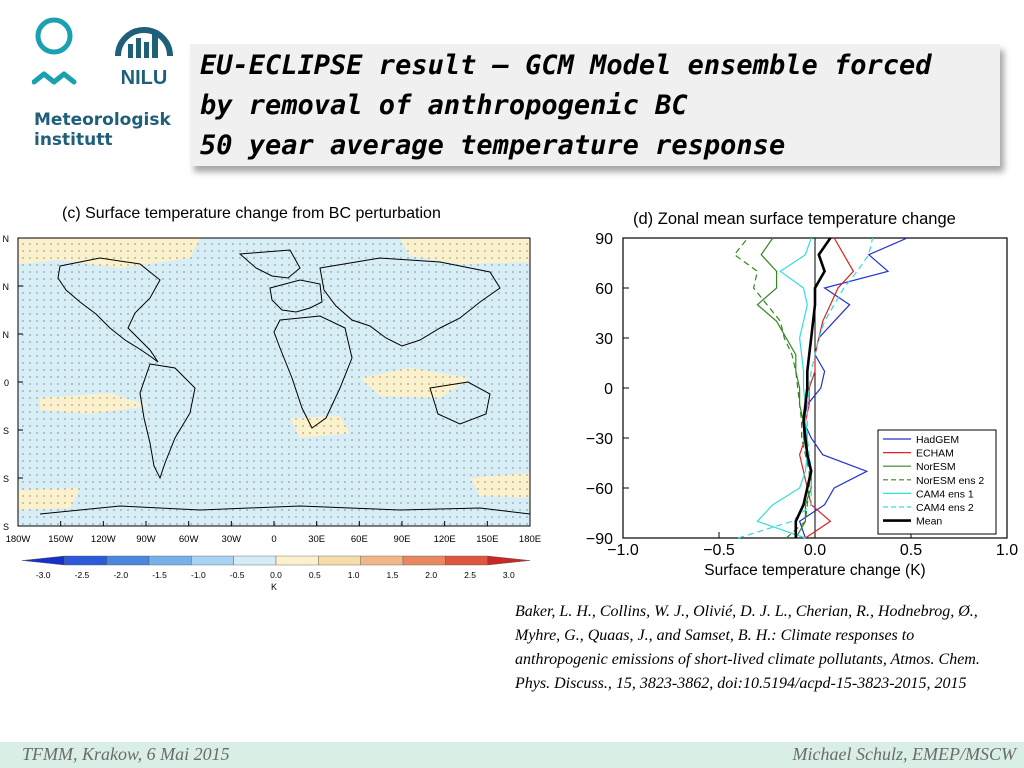  Describe the element at coordinates (60, 539) in the screenshot. I see `map-lon-label: 150W` at that location.